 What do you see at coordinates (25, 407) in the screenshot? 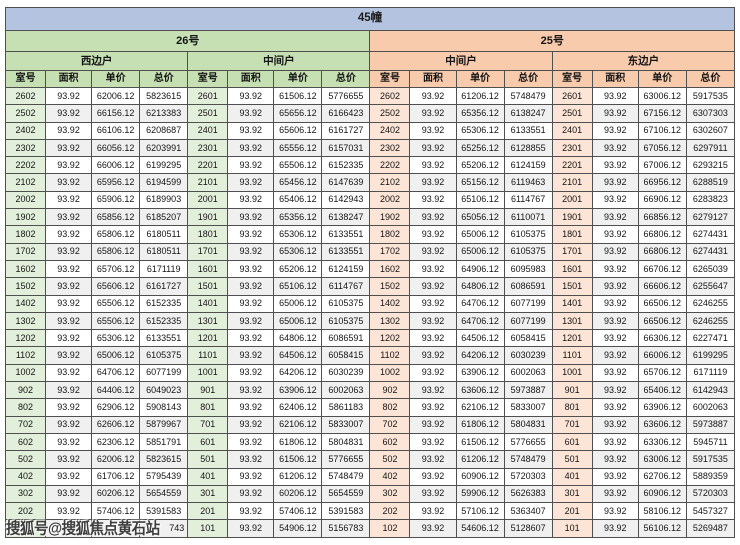
I see `room-cell: 802` at bounding box center [25, 407].